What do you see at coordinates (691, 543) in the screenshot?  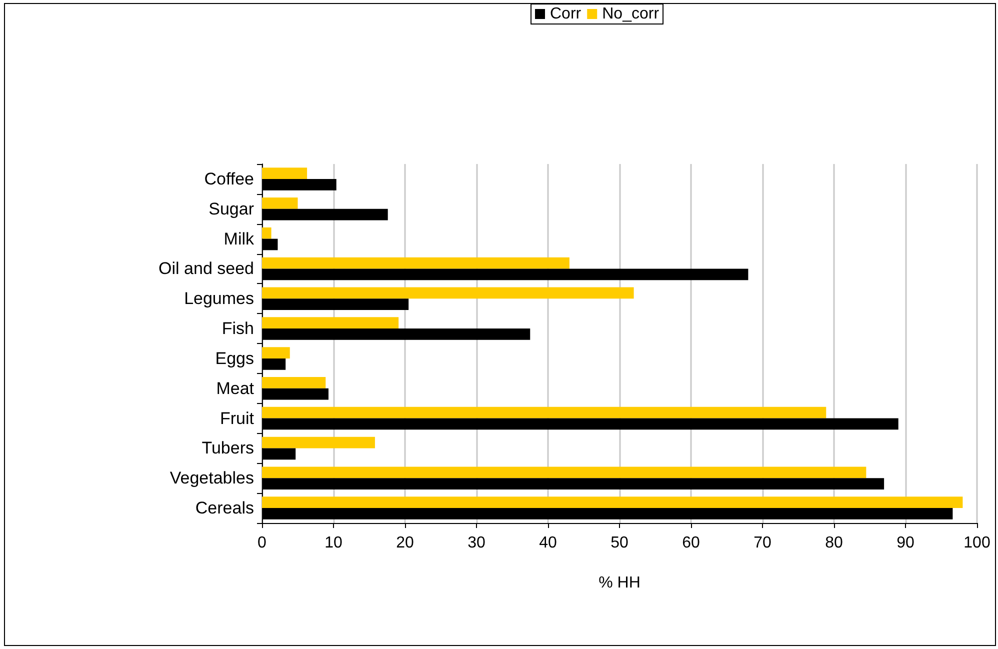 I see `x-tick-label: 60` at bounding box center [691, 543].